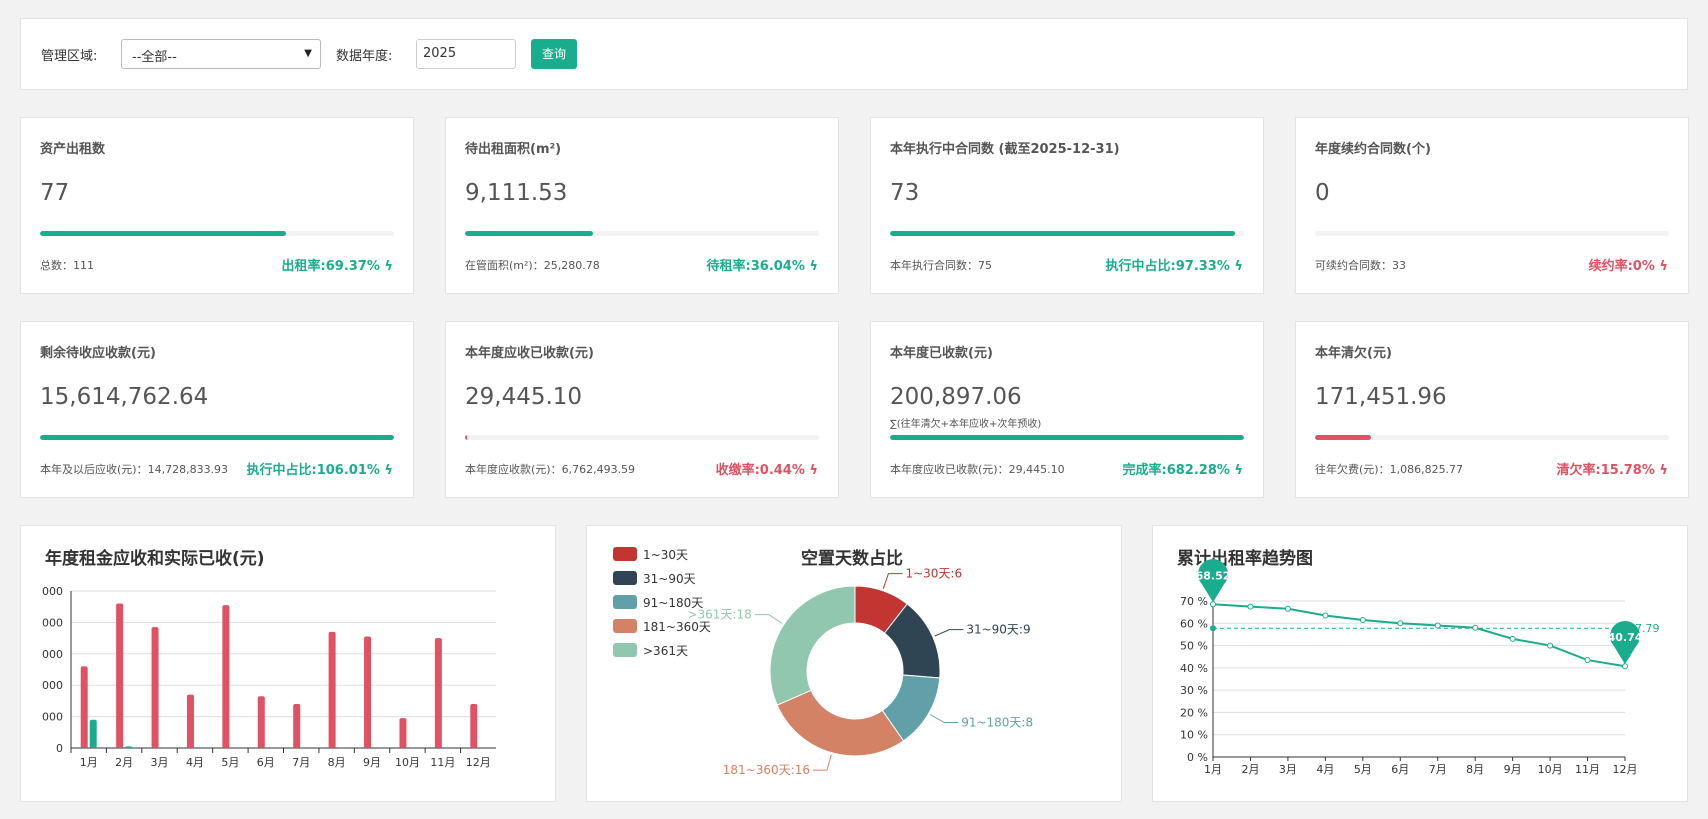  Describe the element at coordinates (665, 555) in the screenshot. I see `legend-label: 1~30天` at that location.